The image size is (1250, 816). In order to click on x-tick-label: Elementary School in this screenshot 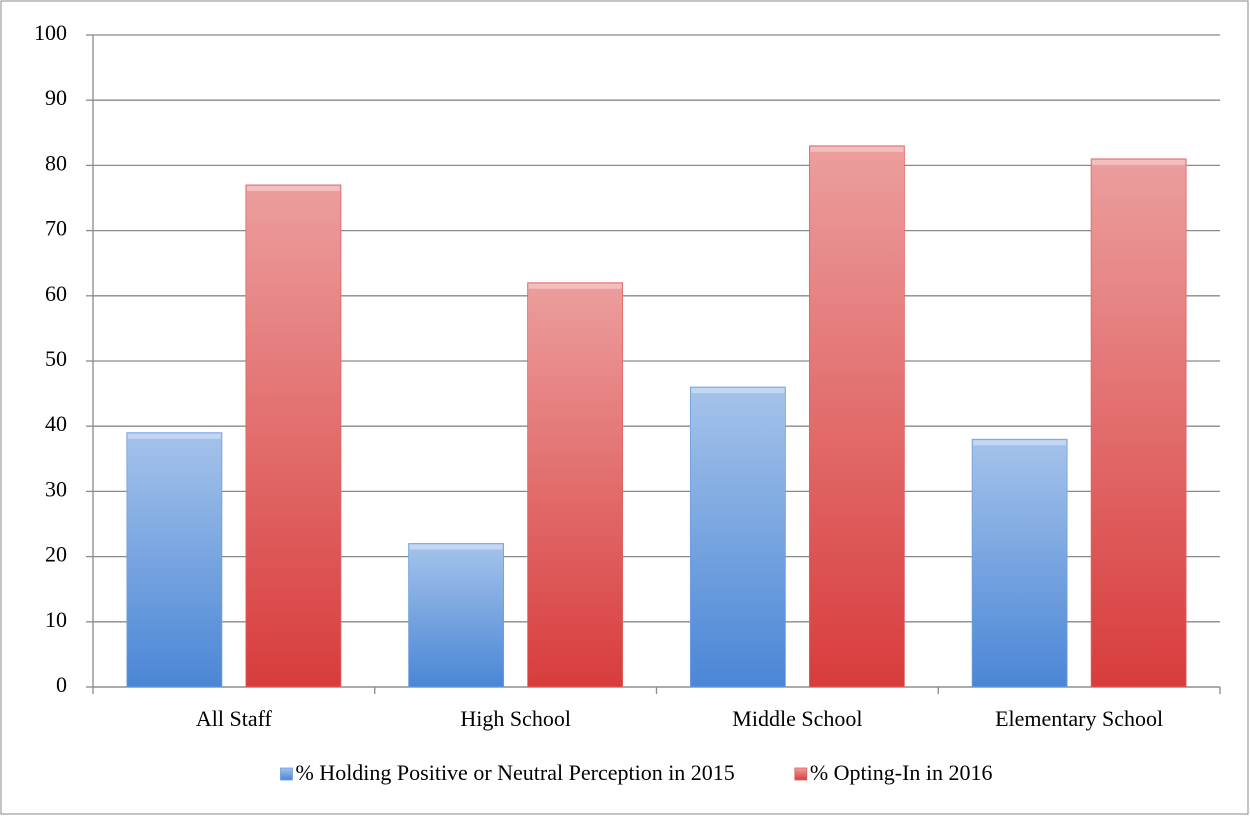, I will do `click(1079, 718)`.